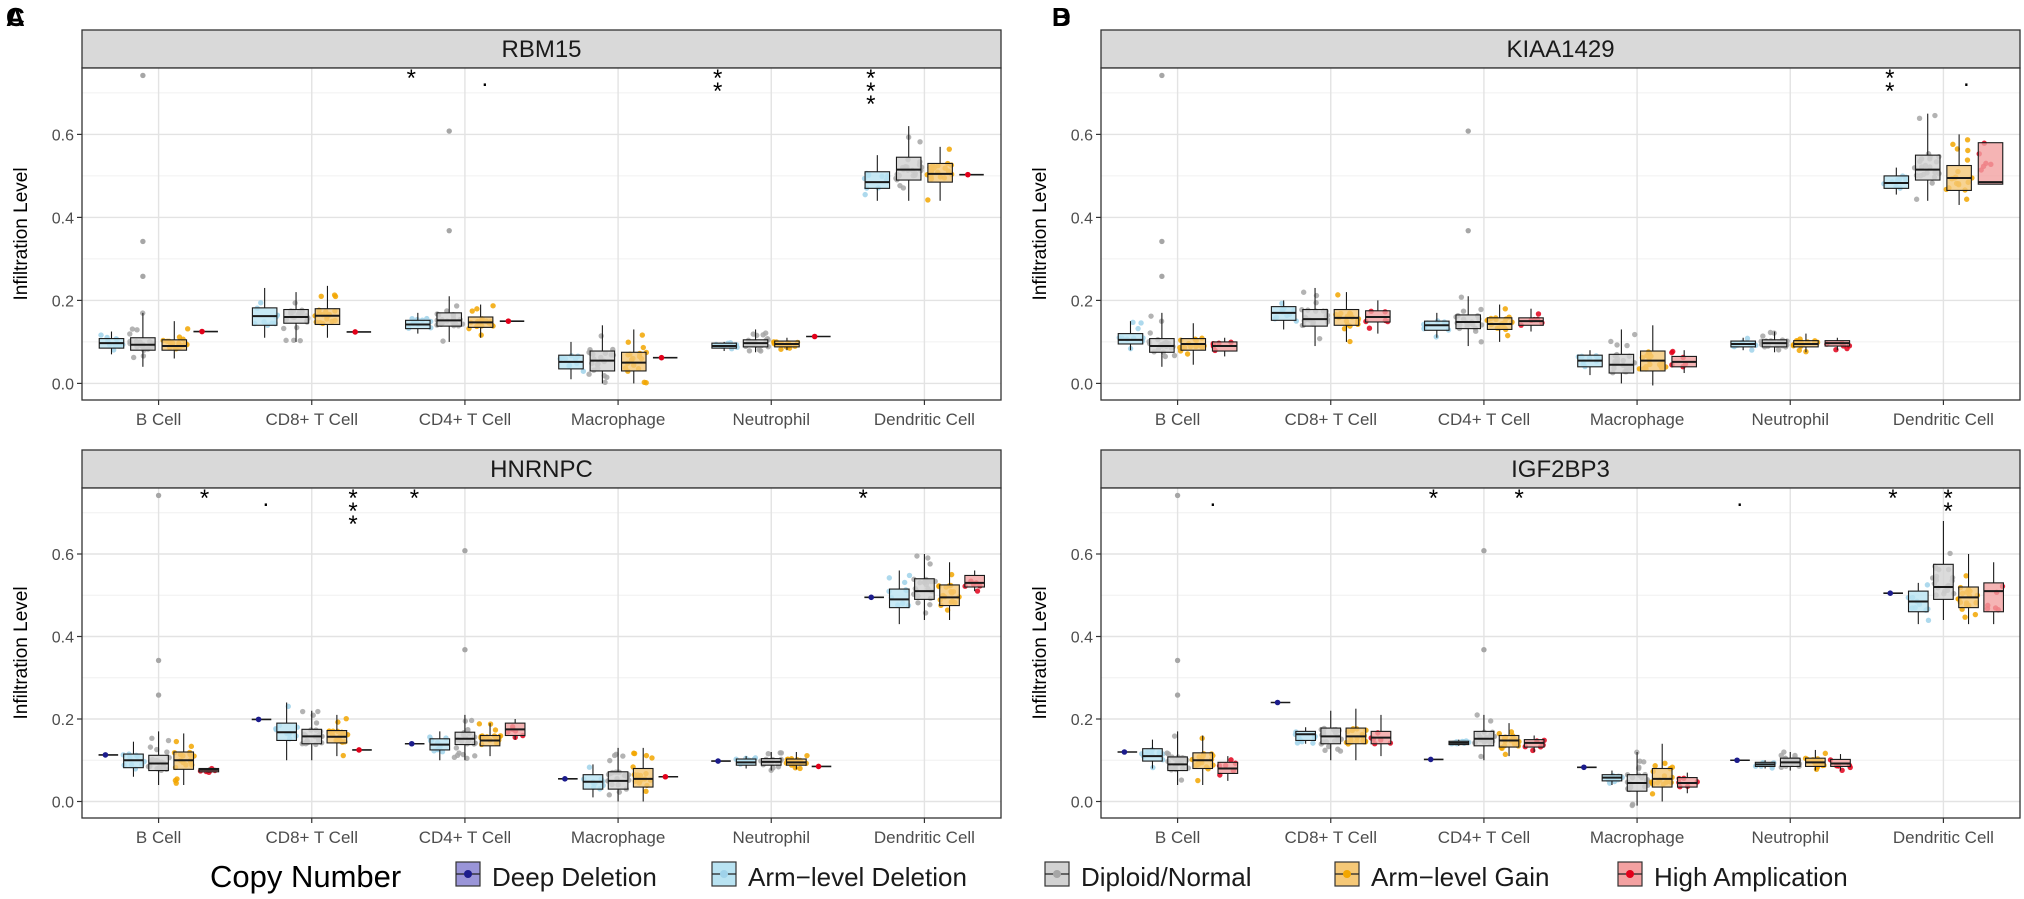 Image resolution: width=2024 pixels, height=899 pixels. What do you see at coordinates (312, 837) in the screenshot?
I see `x-tick-label: CD8+ T Cell` at bounding box center [312, 837].